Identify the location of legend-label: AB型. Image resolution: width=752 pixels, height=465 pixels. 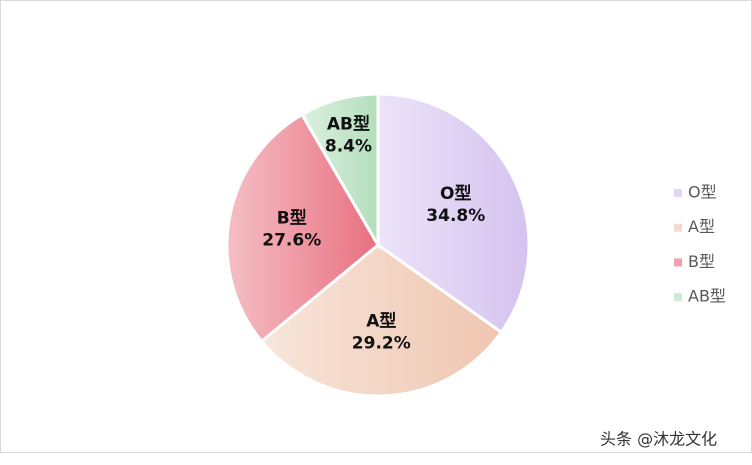
(707, 296).